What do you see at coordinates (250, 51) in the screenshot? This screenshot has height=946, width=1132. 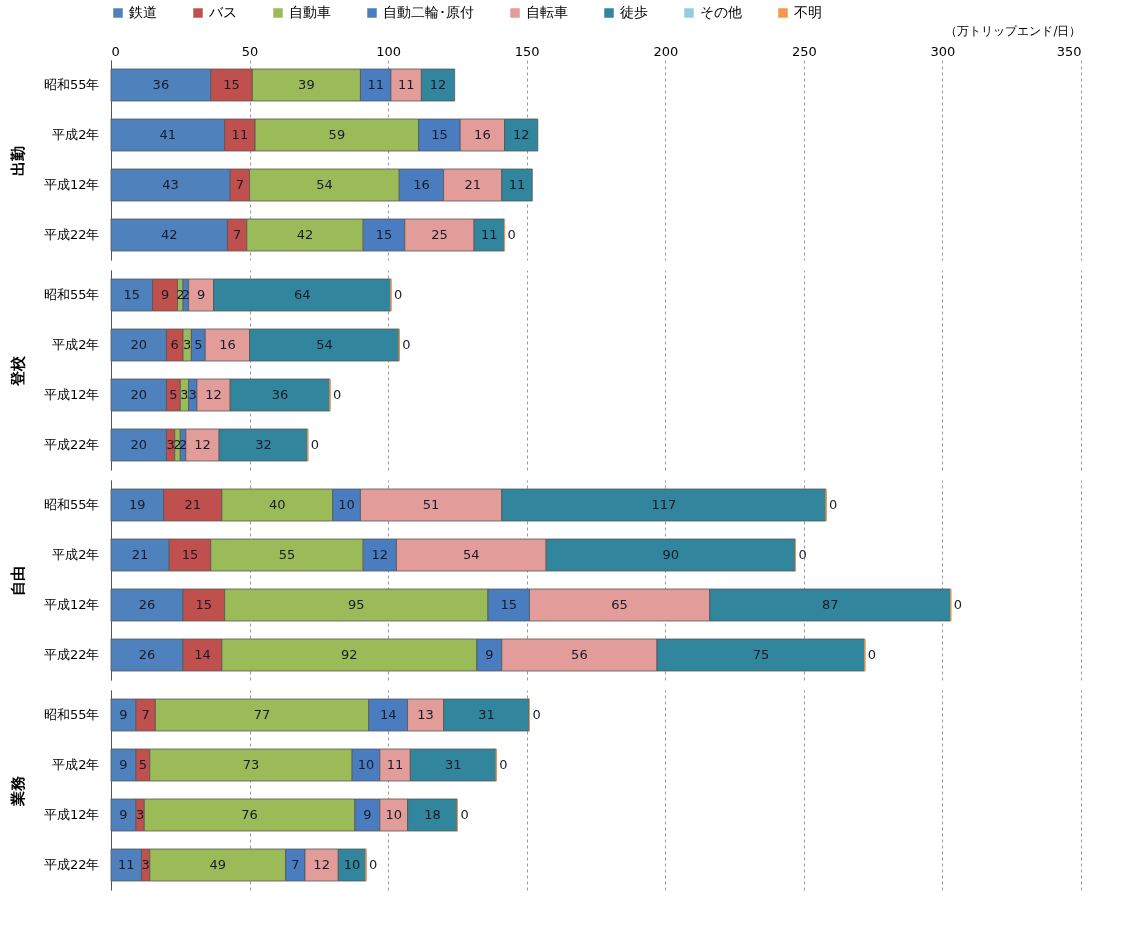 I see `x-tick-label: 50` at bounding box center [250, 51].